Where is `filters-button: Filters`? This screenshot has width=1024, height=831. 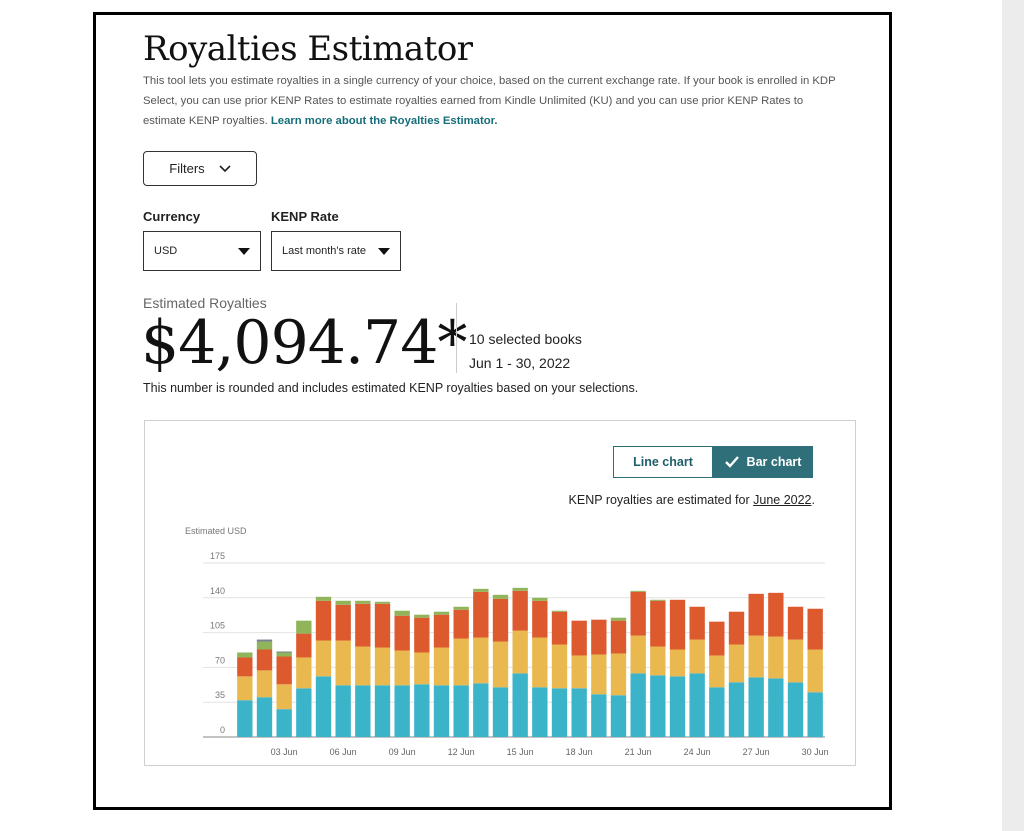
filters-button: Filters is located at coordinates (200, 168).